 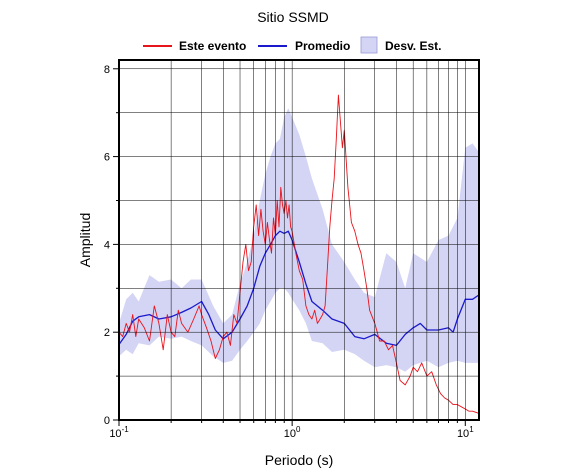 I want to click on y-tick-label: 6, so click(x=107, y=158).